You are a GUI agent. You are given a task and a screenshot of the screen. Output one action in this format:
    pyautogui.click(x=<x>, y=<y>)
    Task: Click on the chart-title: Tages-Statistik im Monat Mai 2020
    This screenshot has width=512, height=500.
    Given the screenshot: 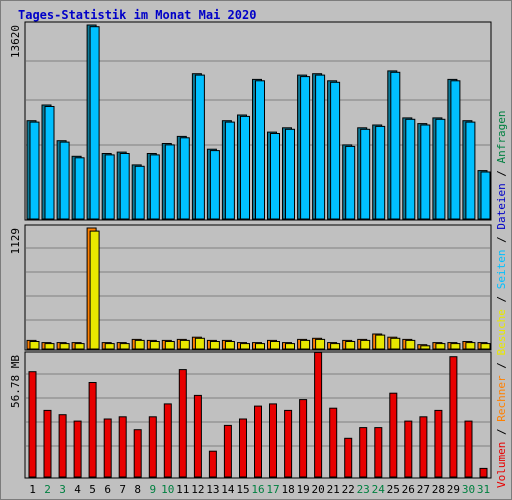 What is the action you would take?
    pyautogui.click(x=137, y=15)
    